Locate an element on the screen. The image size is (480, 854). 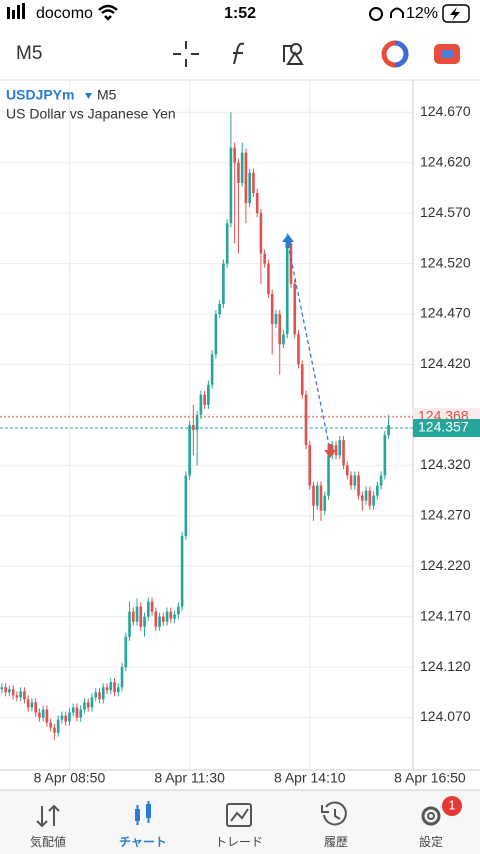
timeframe-button: M5 is located at coordinates (29, 53).